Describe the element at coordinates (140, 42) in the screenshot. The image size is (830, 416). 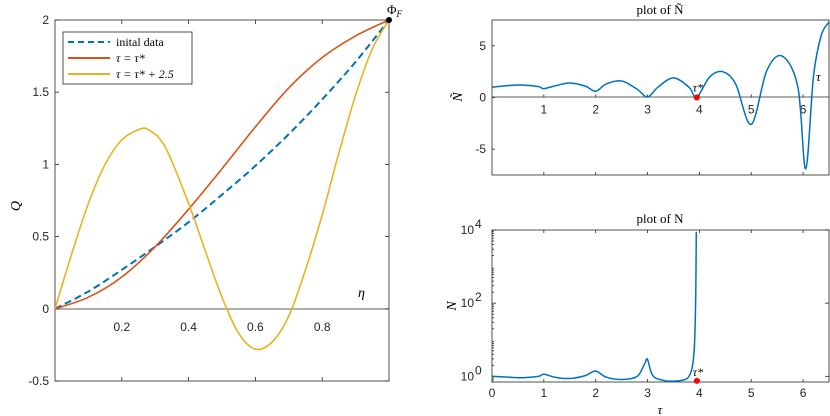
I see `legend-label-initial: inital data` at that location.